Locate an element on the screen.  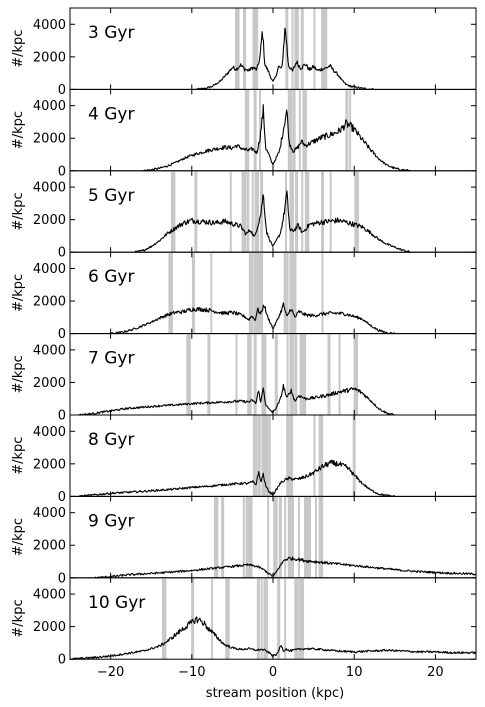
x-tick-label: 0 is located at coordinates (273, 672).